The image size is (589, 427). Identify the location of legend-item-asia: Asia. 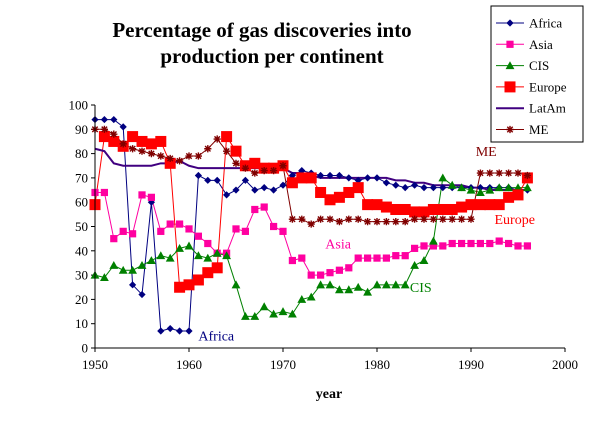
(524, 44).